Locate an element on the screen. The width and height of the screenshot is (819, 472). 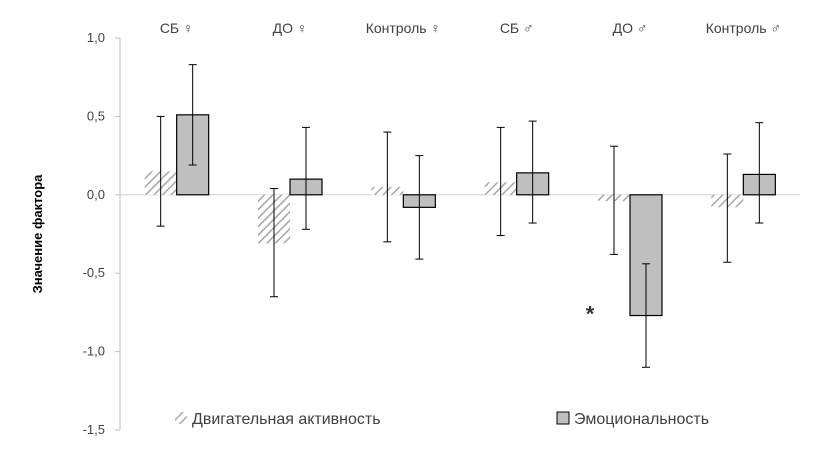
category-label: СБ ♀ is located at coordinates (177, 28).